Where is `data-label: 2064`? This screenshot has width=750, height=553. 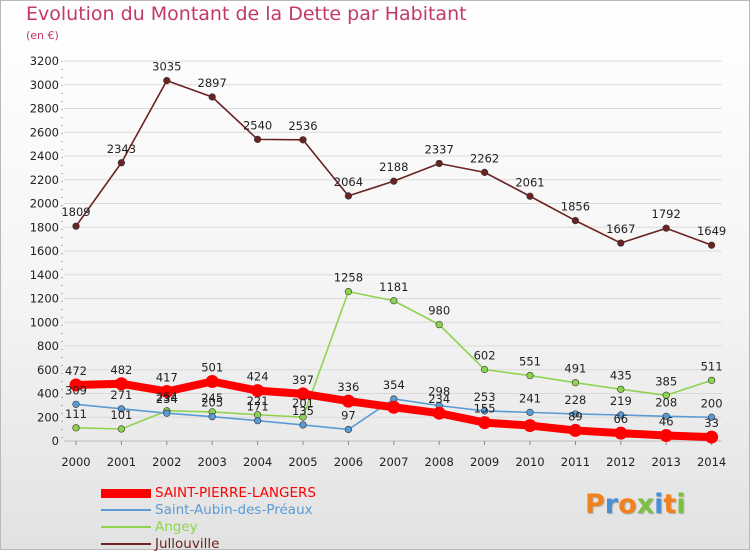
data-label: 2064 is located at coordinates (348, 182).